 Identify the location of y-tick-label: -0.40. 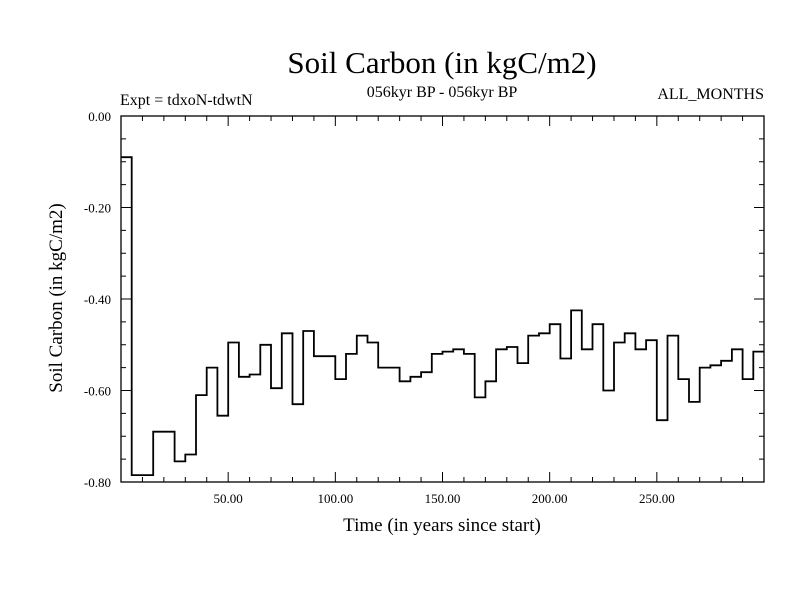
(97, 299).